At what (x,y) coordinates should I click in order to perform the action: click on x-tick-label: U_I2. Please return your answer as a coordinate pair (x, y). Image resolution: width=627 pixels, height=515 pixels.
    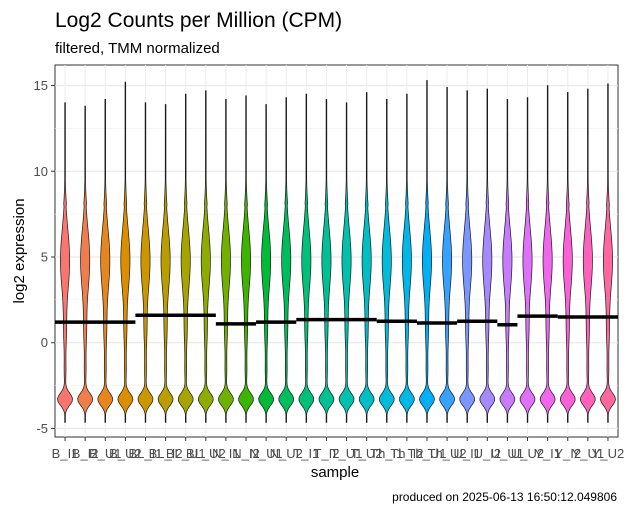
    Looking at the image, I should click on (487, 453).